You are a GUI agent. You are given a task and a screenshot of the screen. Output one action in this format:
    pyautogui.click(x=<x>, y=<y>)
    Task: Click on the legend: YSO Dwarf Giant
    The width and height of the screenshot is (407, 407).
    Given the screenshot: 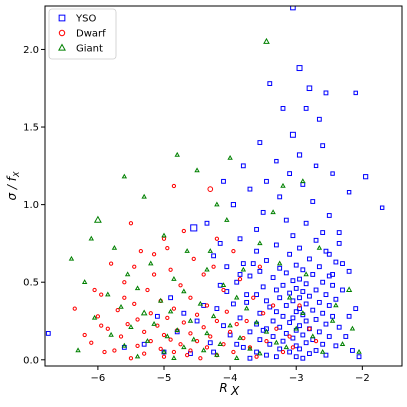 What is the action you would take?
    pyautogui.click(x=82, y=34)
    